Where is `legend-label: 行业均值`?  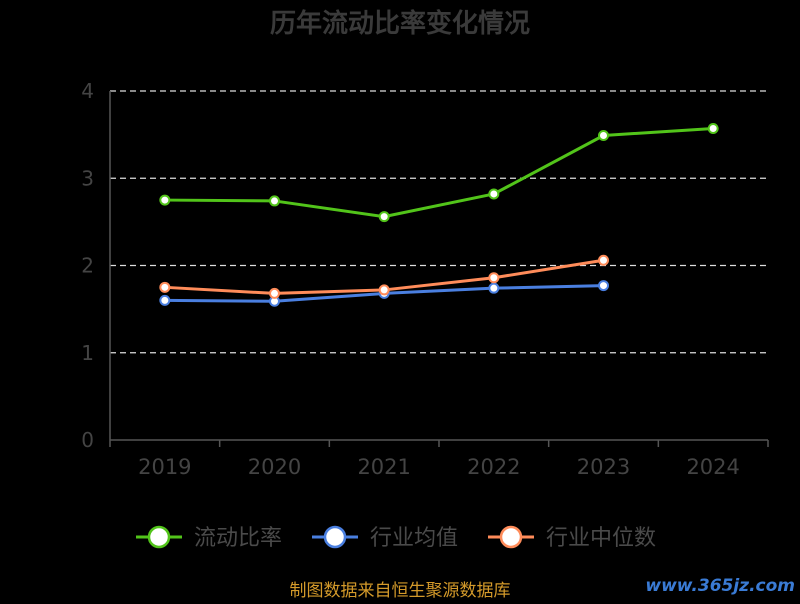
legend-label: 行业均值 is located at coordinates (414, 538).